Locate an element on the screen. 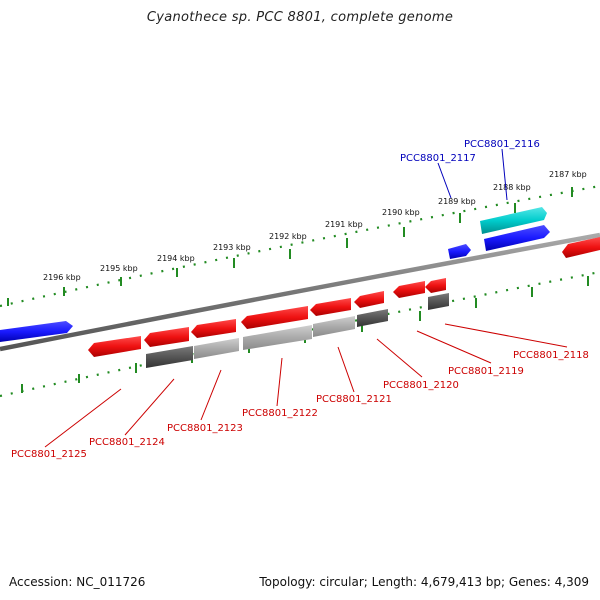  gene-label: PCC8801_2119 is located at coordinates (486, 371).